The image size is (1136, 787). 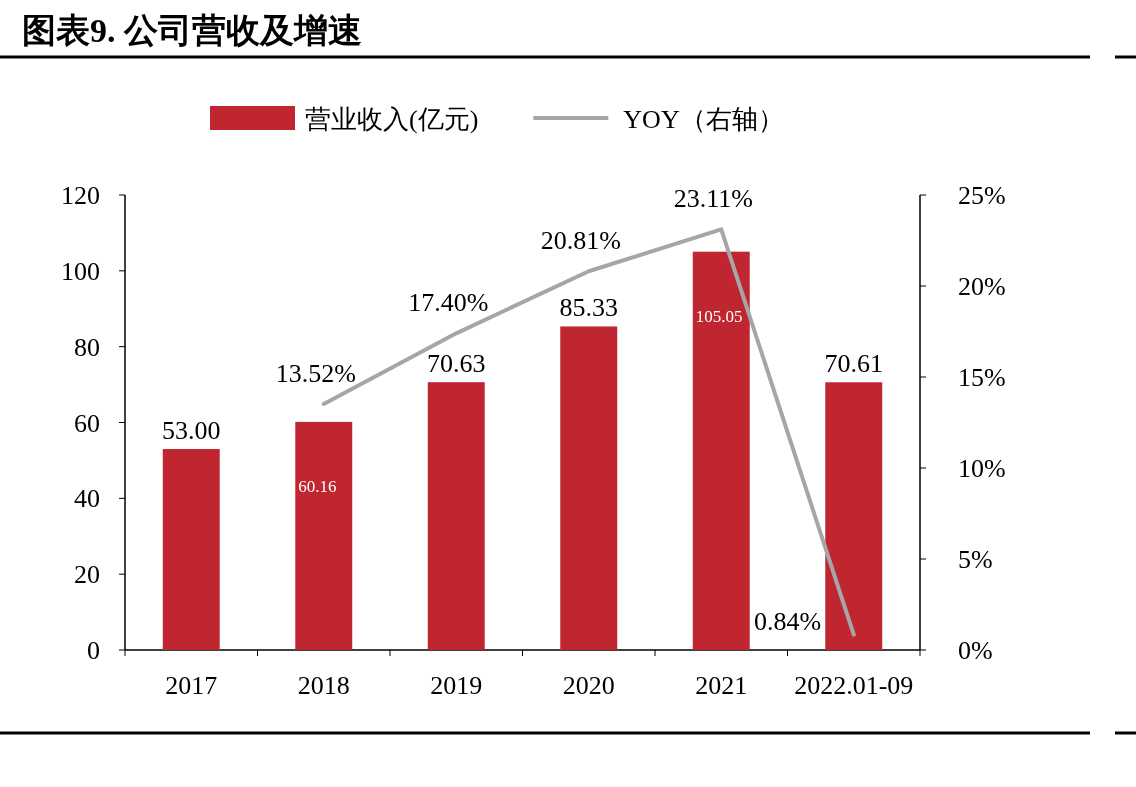 What do you see at coordinates (853, 364) in the screenshot?
I see `data-label: 70.61` at bounding box center [853, 364].